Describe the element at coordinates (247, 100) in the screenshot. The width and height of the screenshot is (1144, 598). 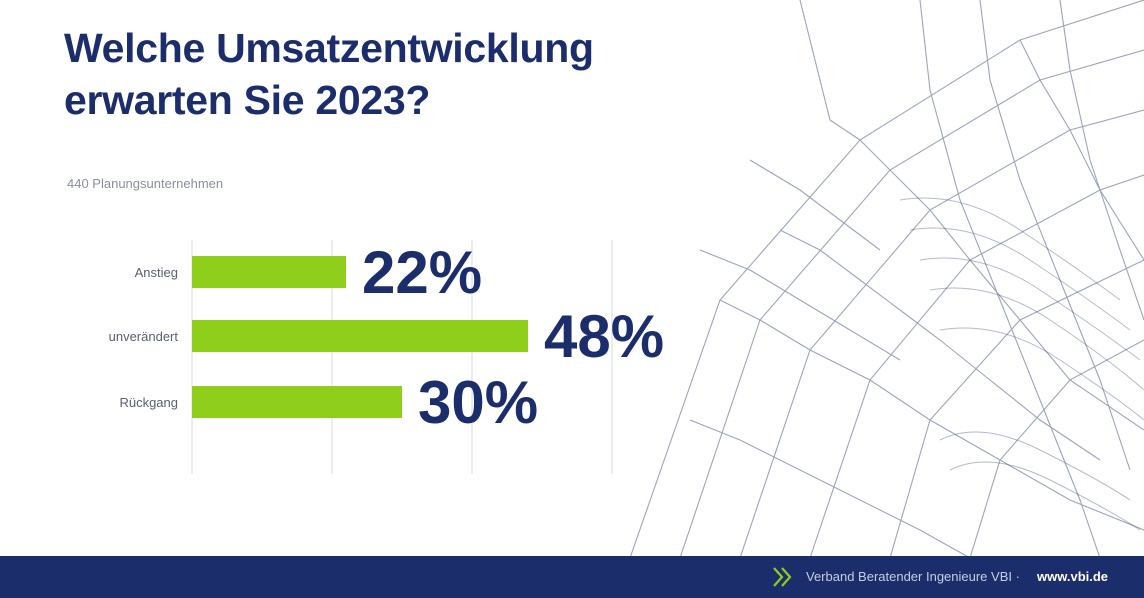
I see `title-line-2: erwarten Sie 2023?` at that location.